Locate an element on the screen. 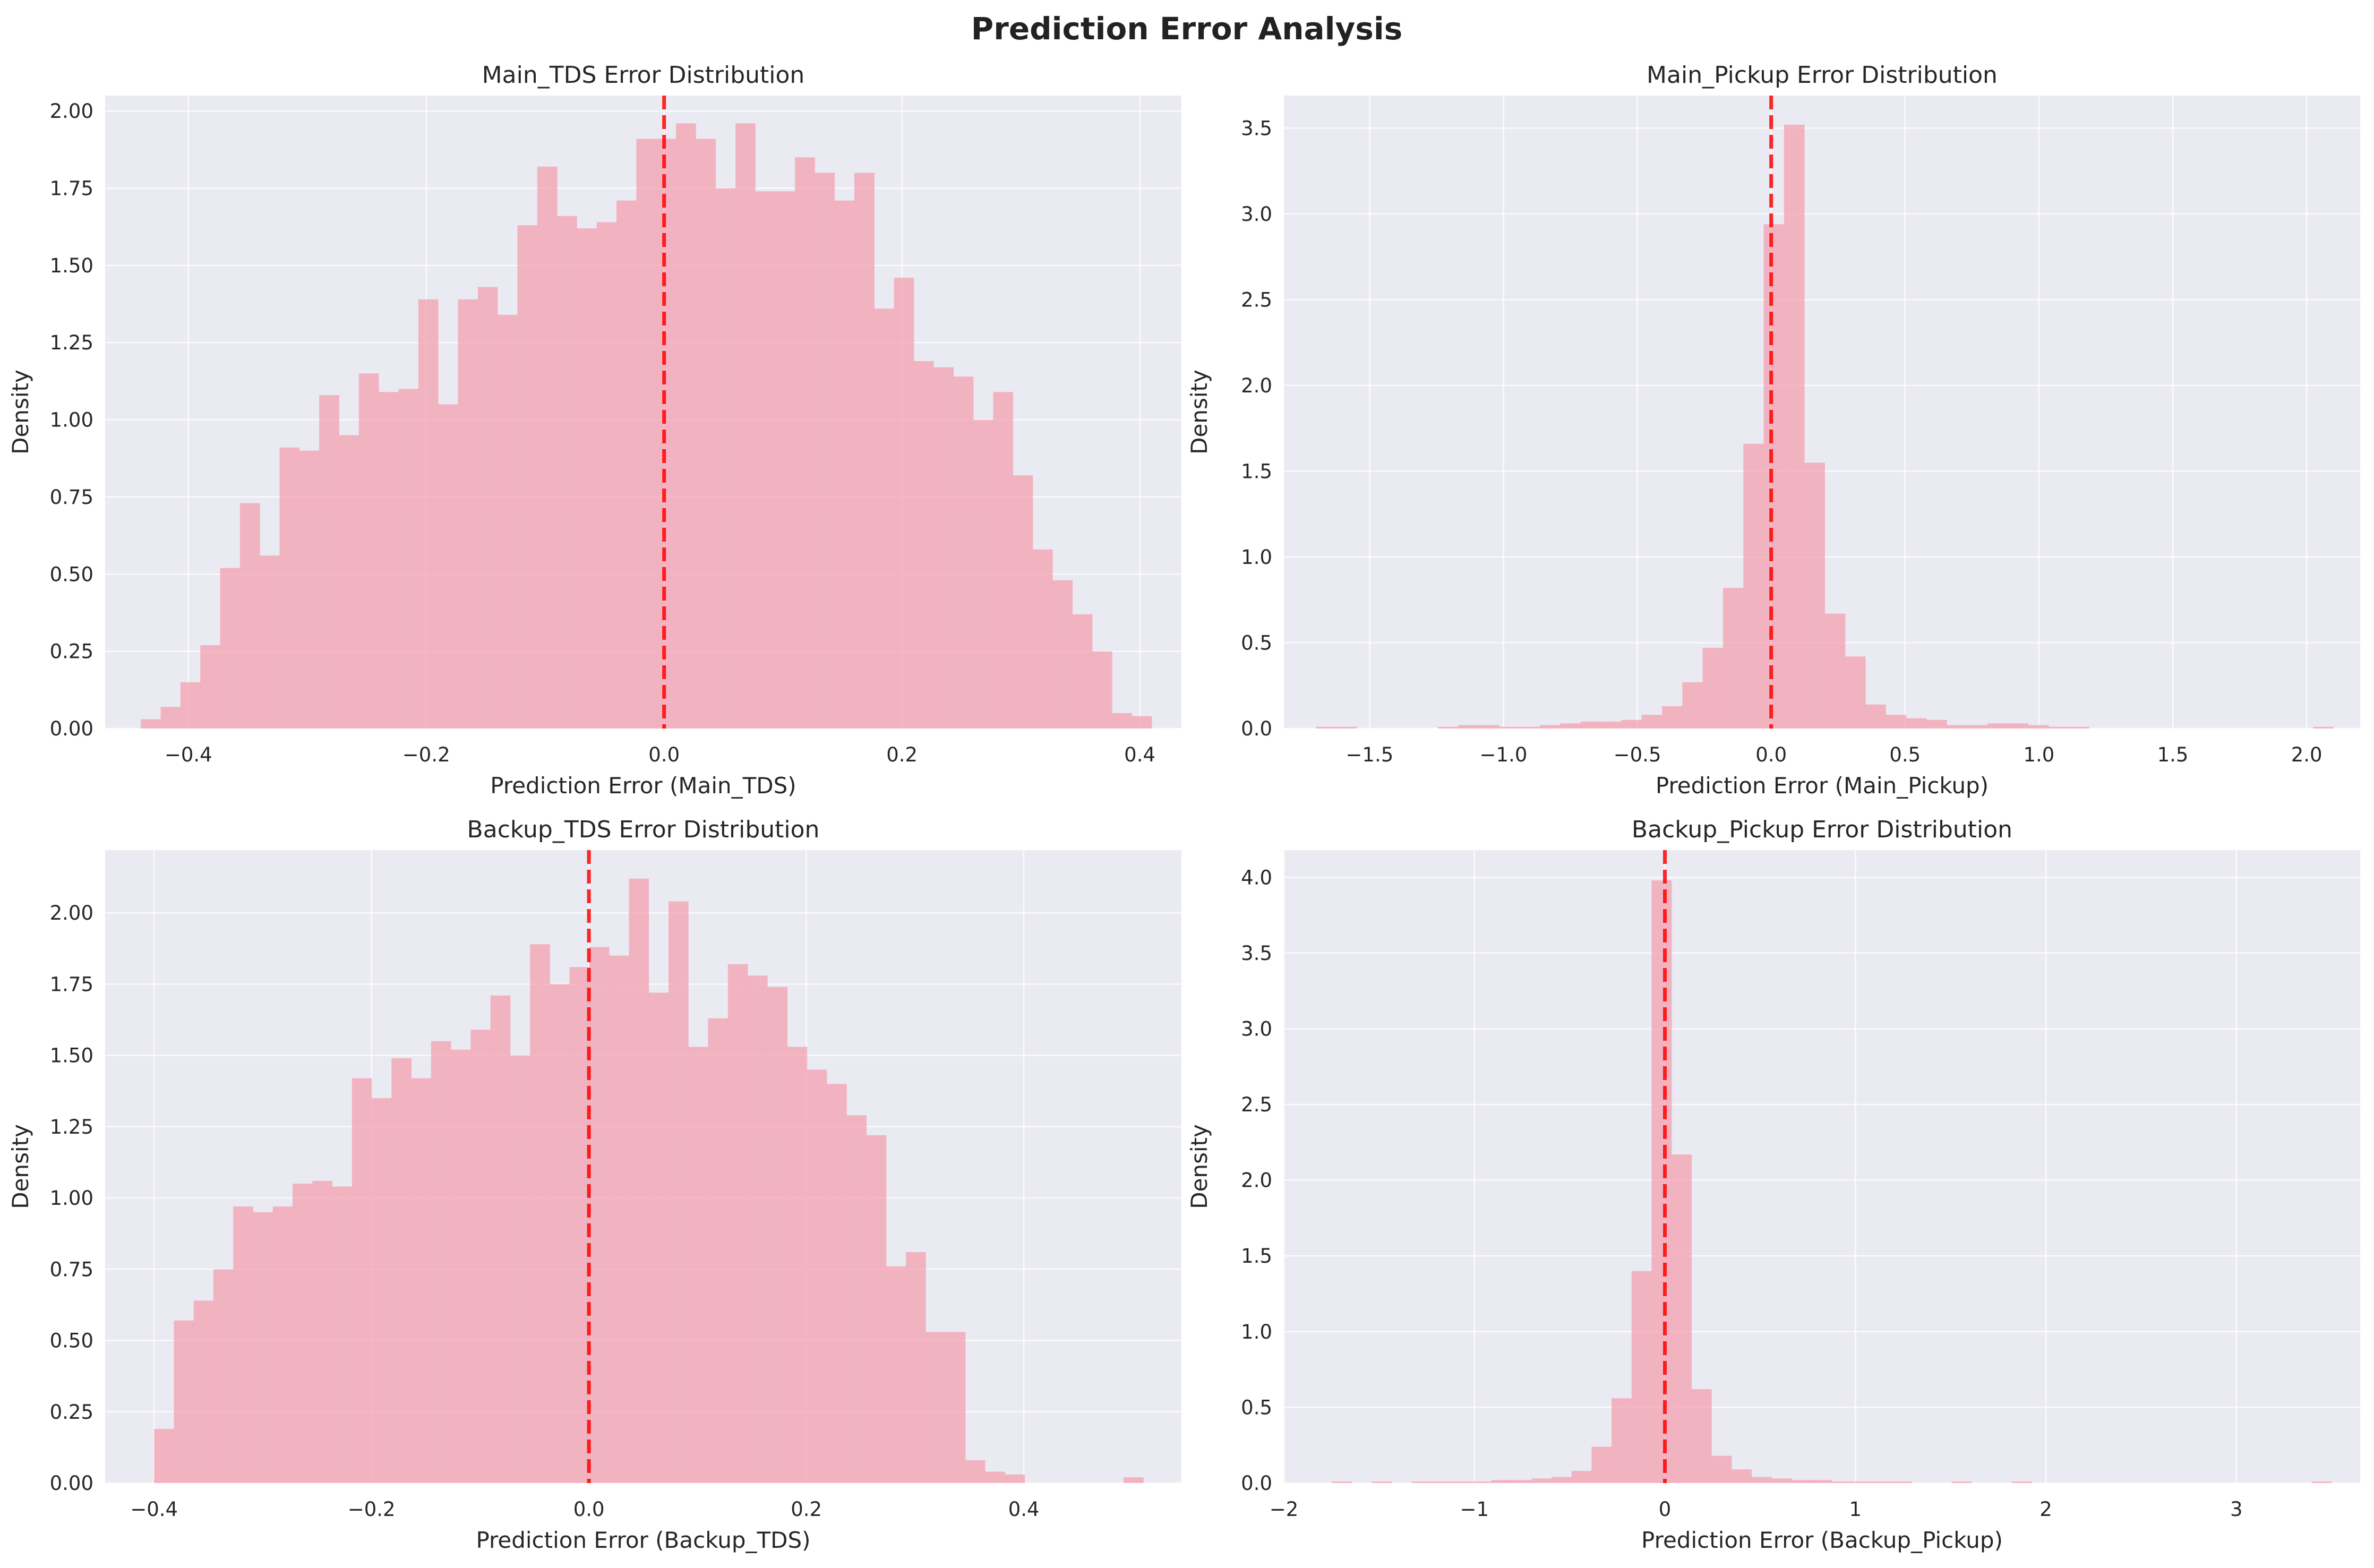 Image resolution: width=2374 pixels, height=1568 pixels. x-tick-label: −0.5 is located at coordinates (1637, 754).